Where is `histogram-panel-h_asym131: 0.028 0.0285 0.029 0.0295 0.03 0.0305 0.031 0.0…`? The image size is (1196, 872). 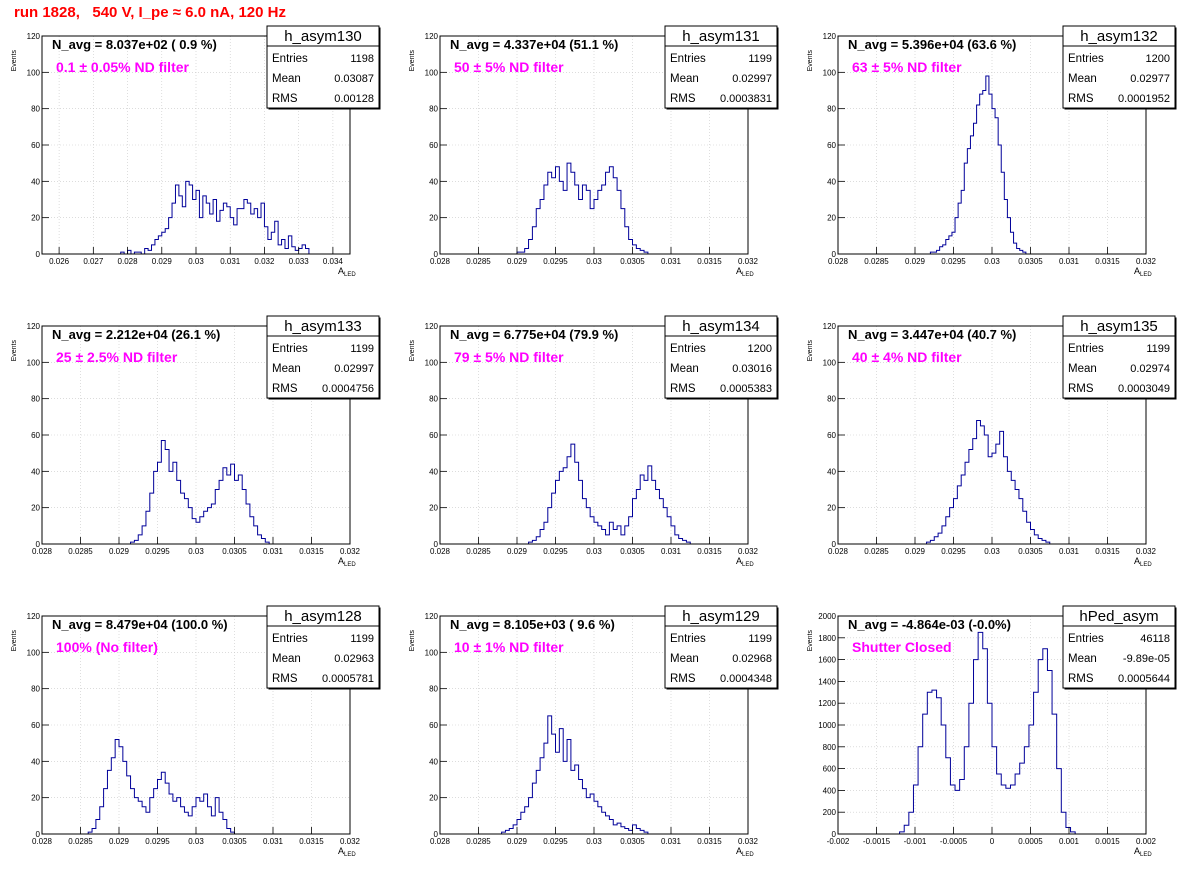
histogram-panel-h_asym131: 0.028 0.0285 0.029 0.0295 0.03 0.0305 0.031 0.0… is located at coordinates (594, 151).